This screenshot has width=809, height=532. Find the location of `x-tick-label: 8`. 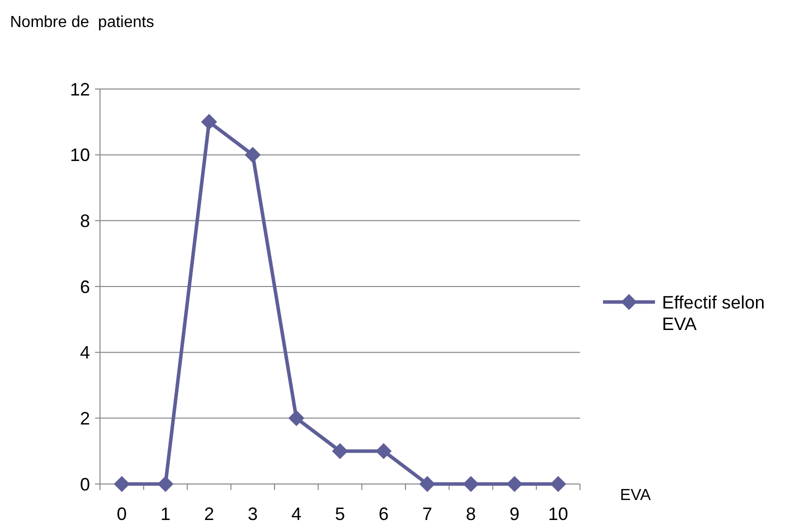

x-tick-label: 8 is located at coordinates (471, 514).